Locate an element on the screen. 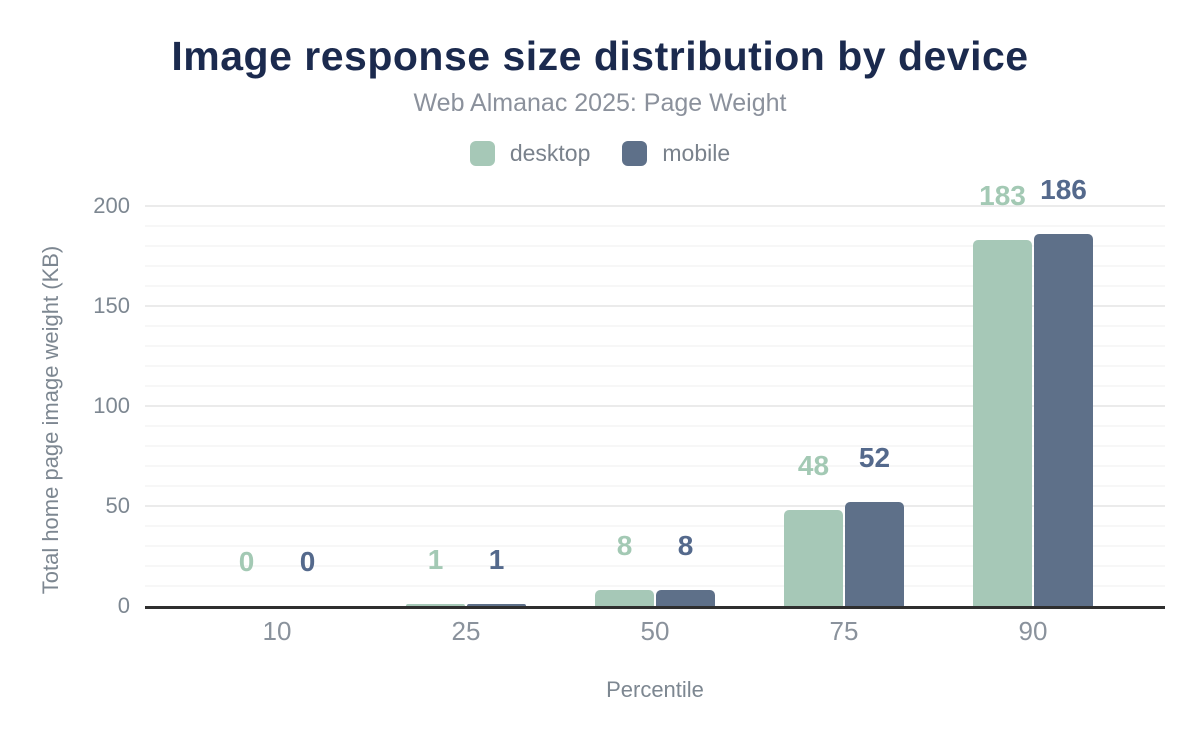 The height and width of the screenshot is (742, 1200). bar-value-label-desktop-p25: 1 is located at coordinates (435, 559).